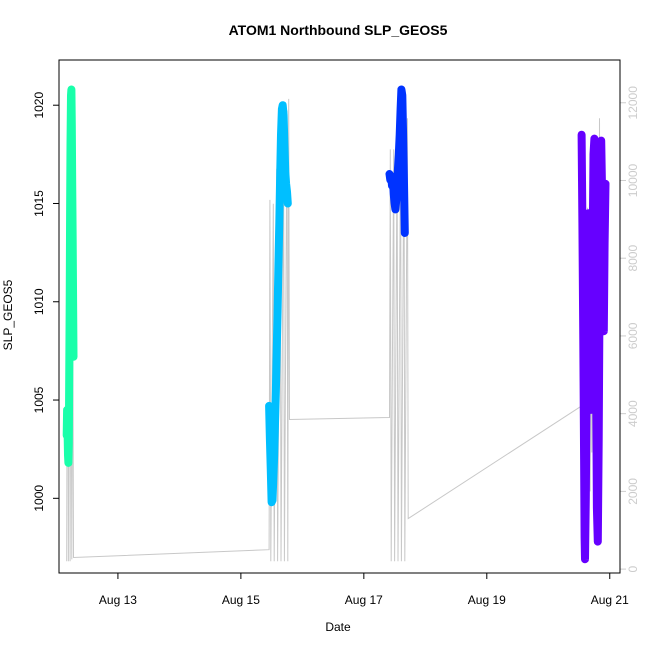 This screenshot has width=650, height=650. I want to click on y-right-tick-label: 2000, so click(633, 491).